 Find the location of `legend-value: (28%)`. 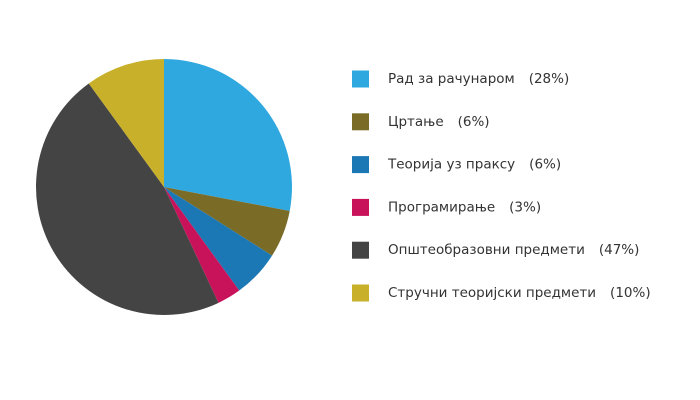

legend-value: (28%) is located at coordinates (549, 79).